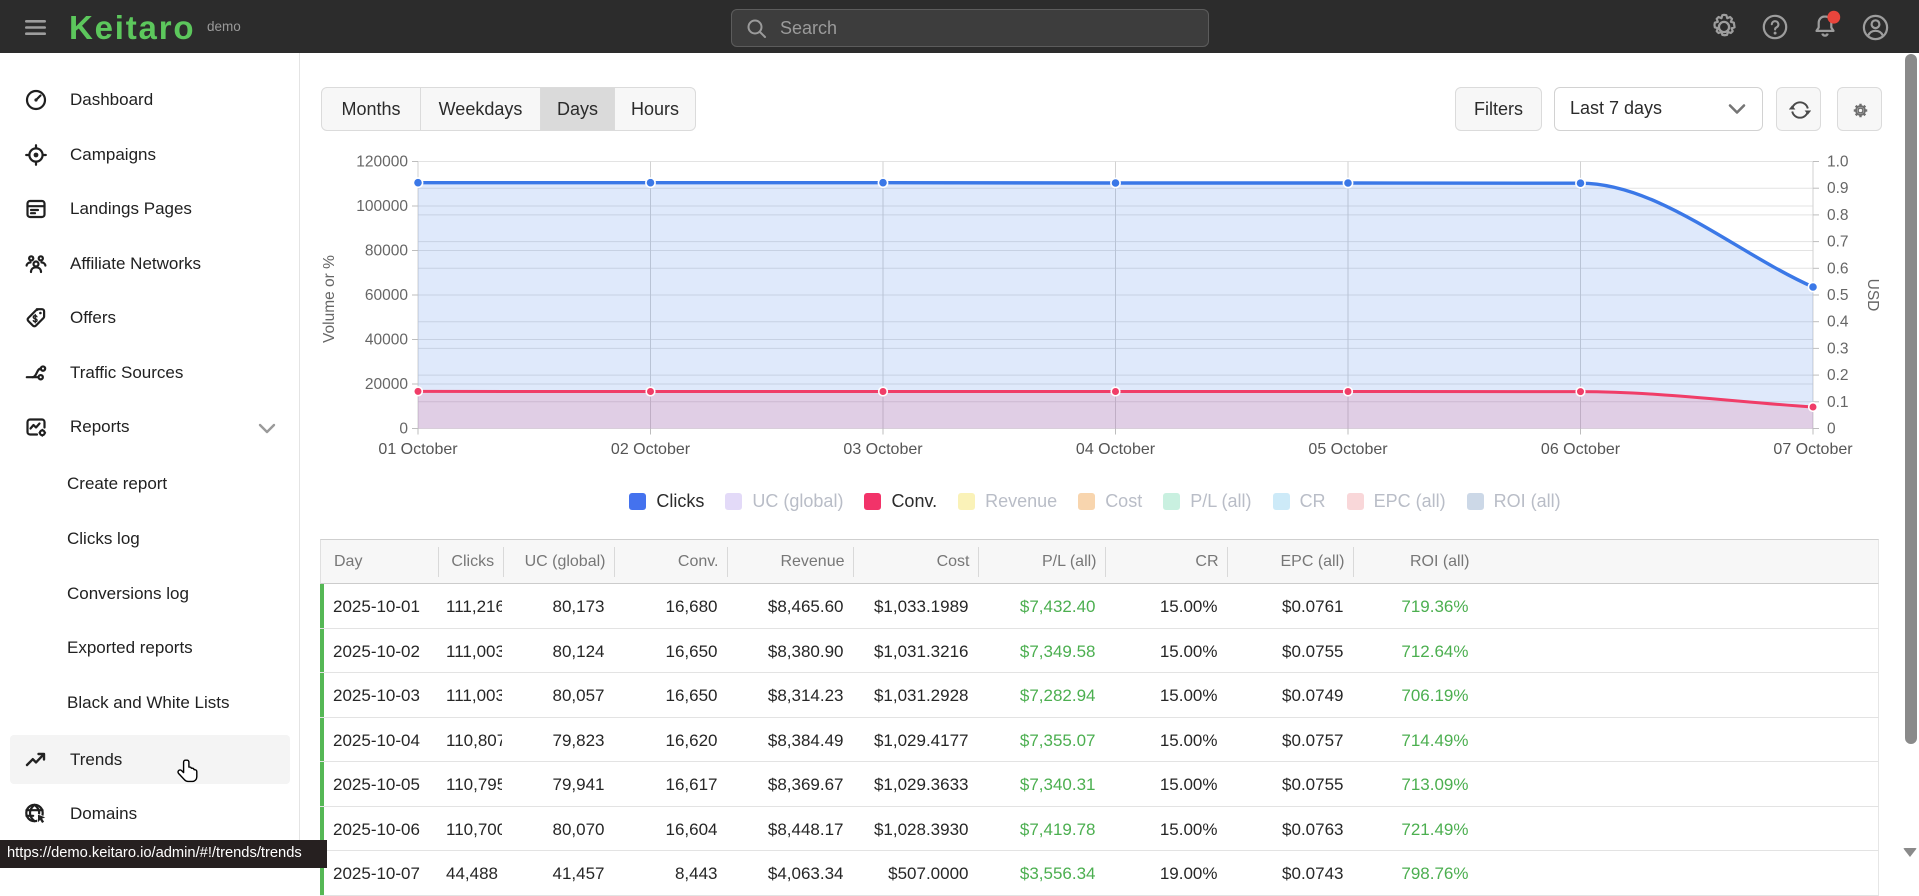  What do you see at coordinates (386, 251) in the screenshot?
I see `svg-text: 80000` at bounding box center [386, 251].